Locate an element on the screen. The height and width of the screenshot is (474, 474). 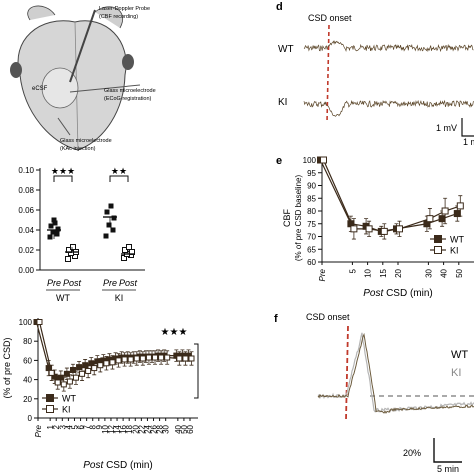
laser-sub-label: (CBF recording) is located at coordinates (118, 17).